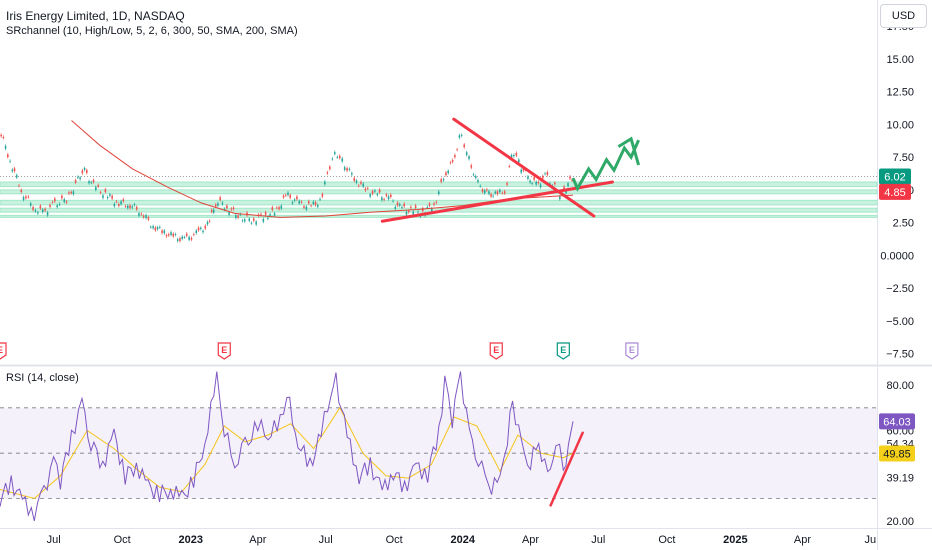 This screenshot has width=932, height=550. I want to click on earnings-marker-0: E, so click(3, 351).